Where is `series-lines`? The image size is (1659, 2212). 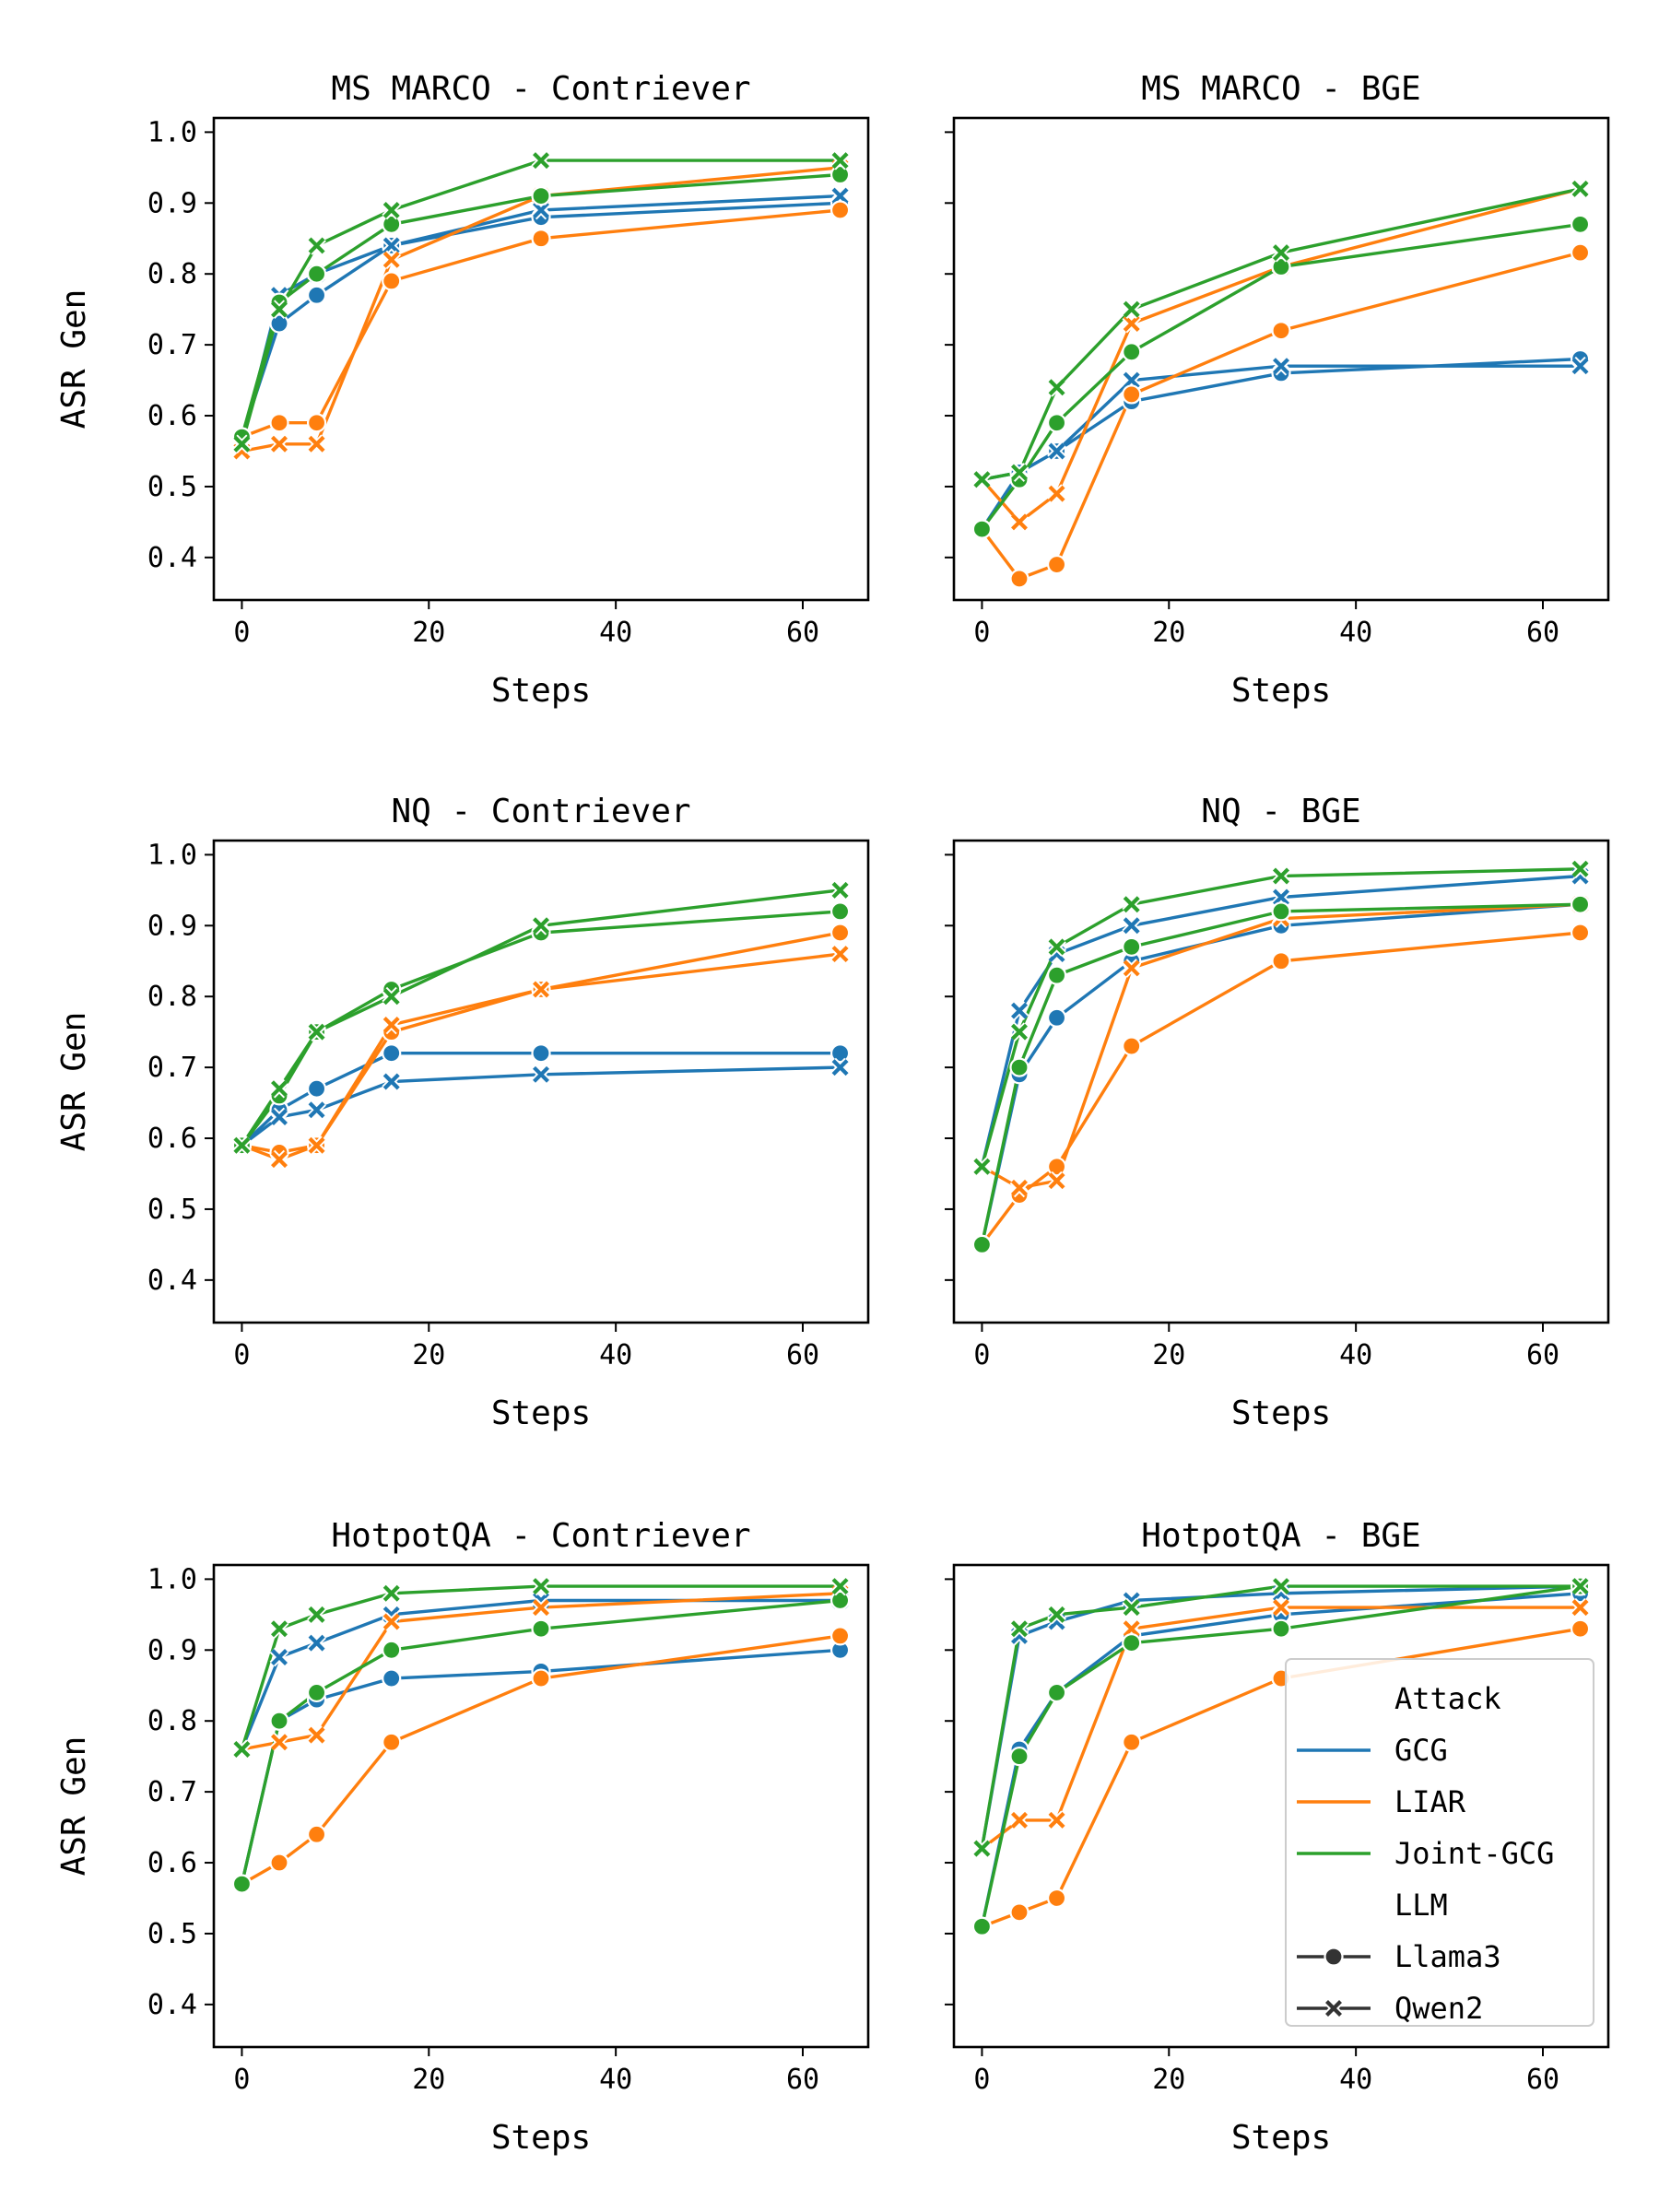
series-lines is located at coordinates (540, 306).